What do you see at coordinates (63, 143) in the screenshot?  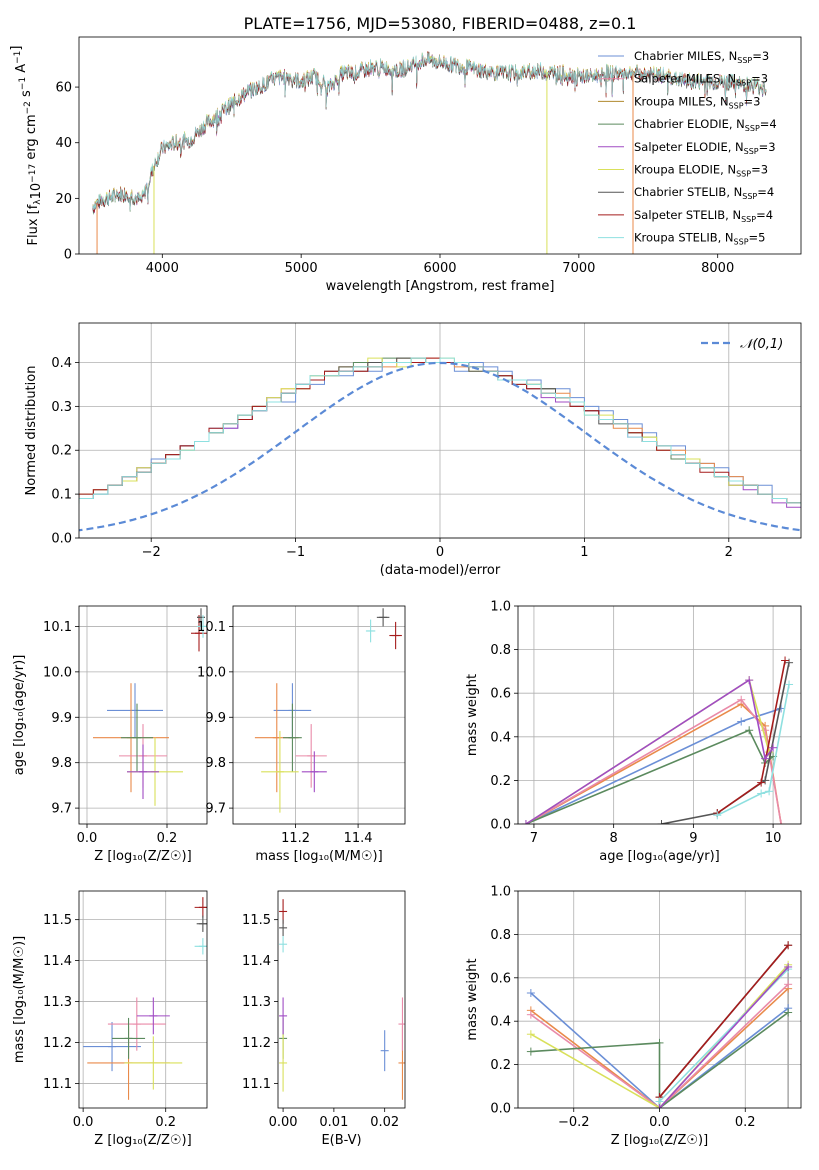 I see `y-tick-label: 40` at bounding box center [63, 143].